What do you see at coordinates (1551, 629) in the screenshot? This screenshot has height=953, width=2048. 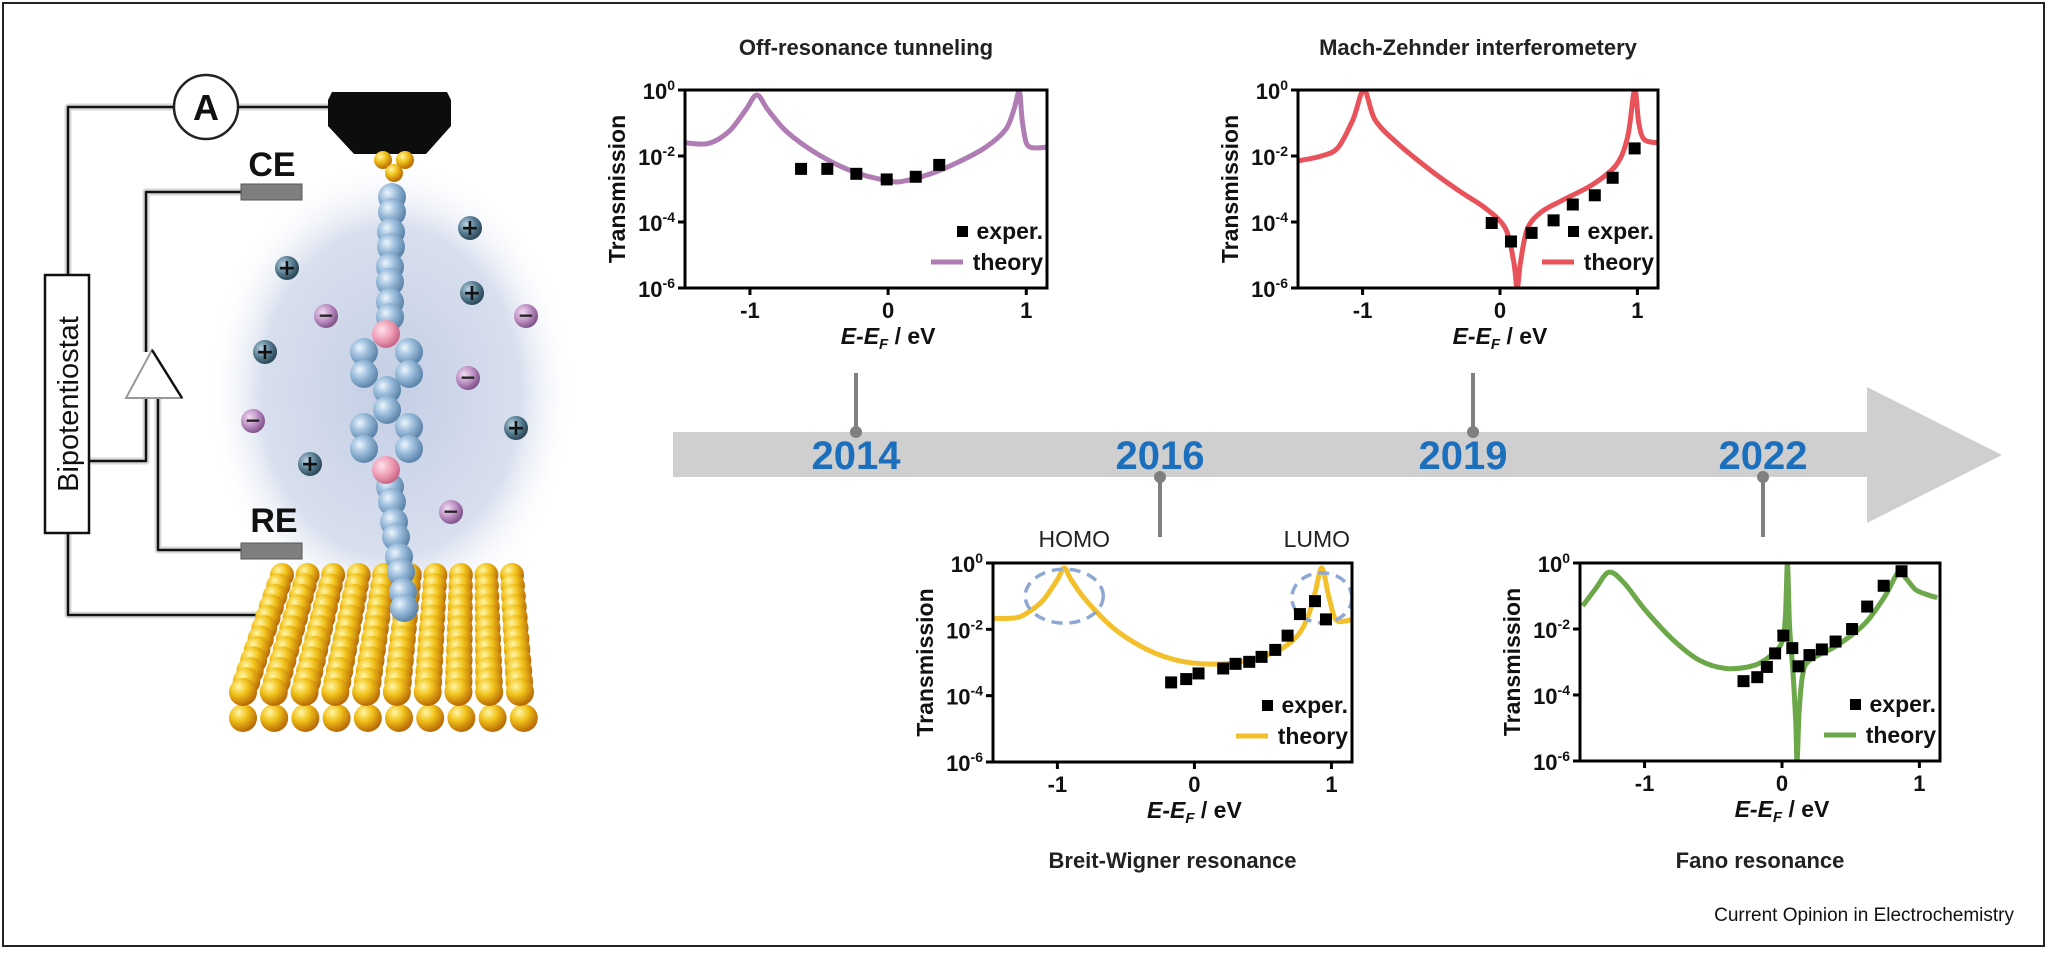 I see `y-tick-label: 10⁻²` at bounding box center [1551, 629].